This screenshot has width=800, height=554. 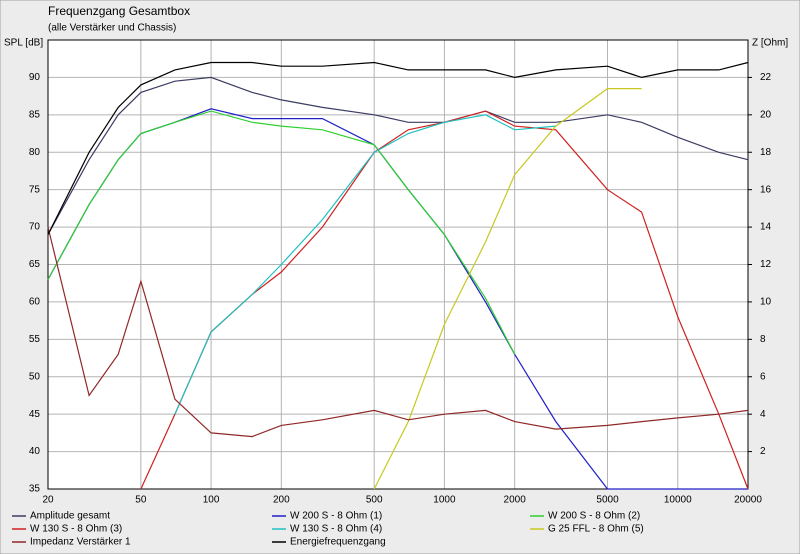 I want to click on x-tick-label: 50, so click(x=141, y=500).